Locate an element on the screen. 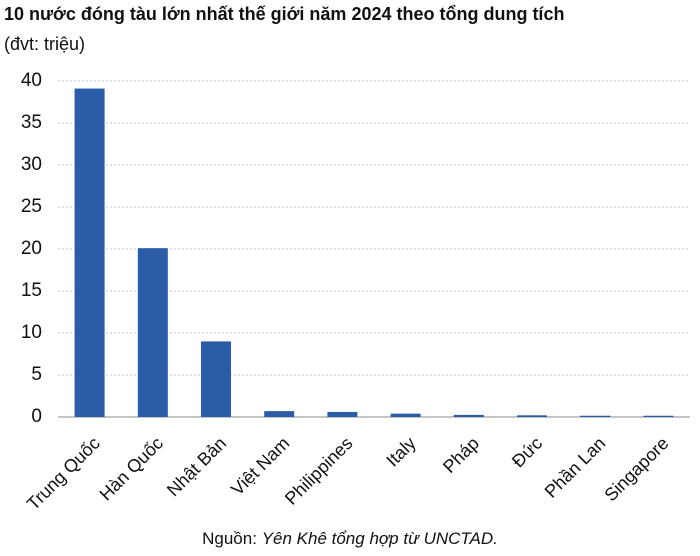  y-tick-label: 10 is located at coordinates (31, 332).